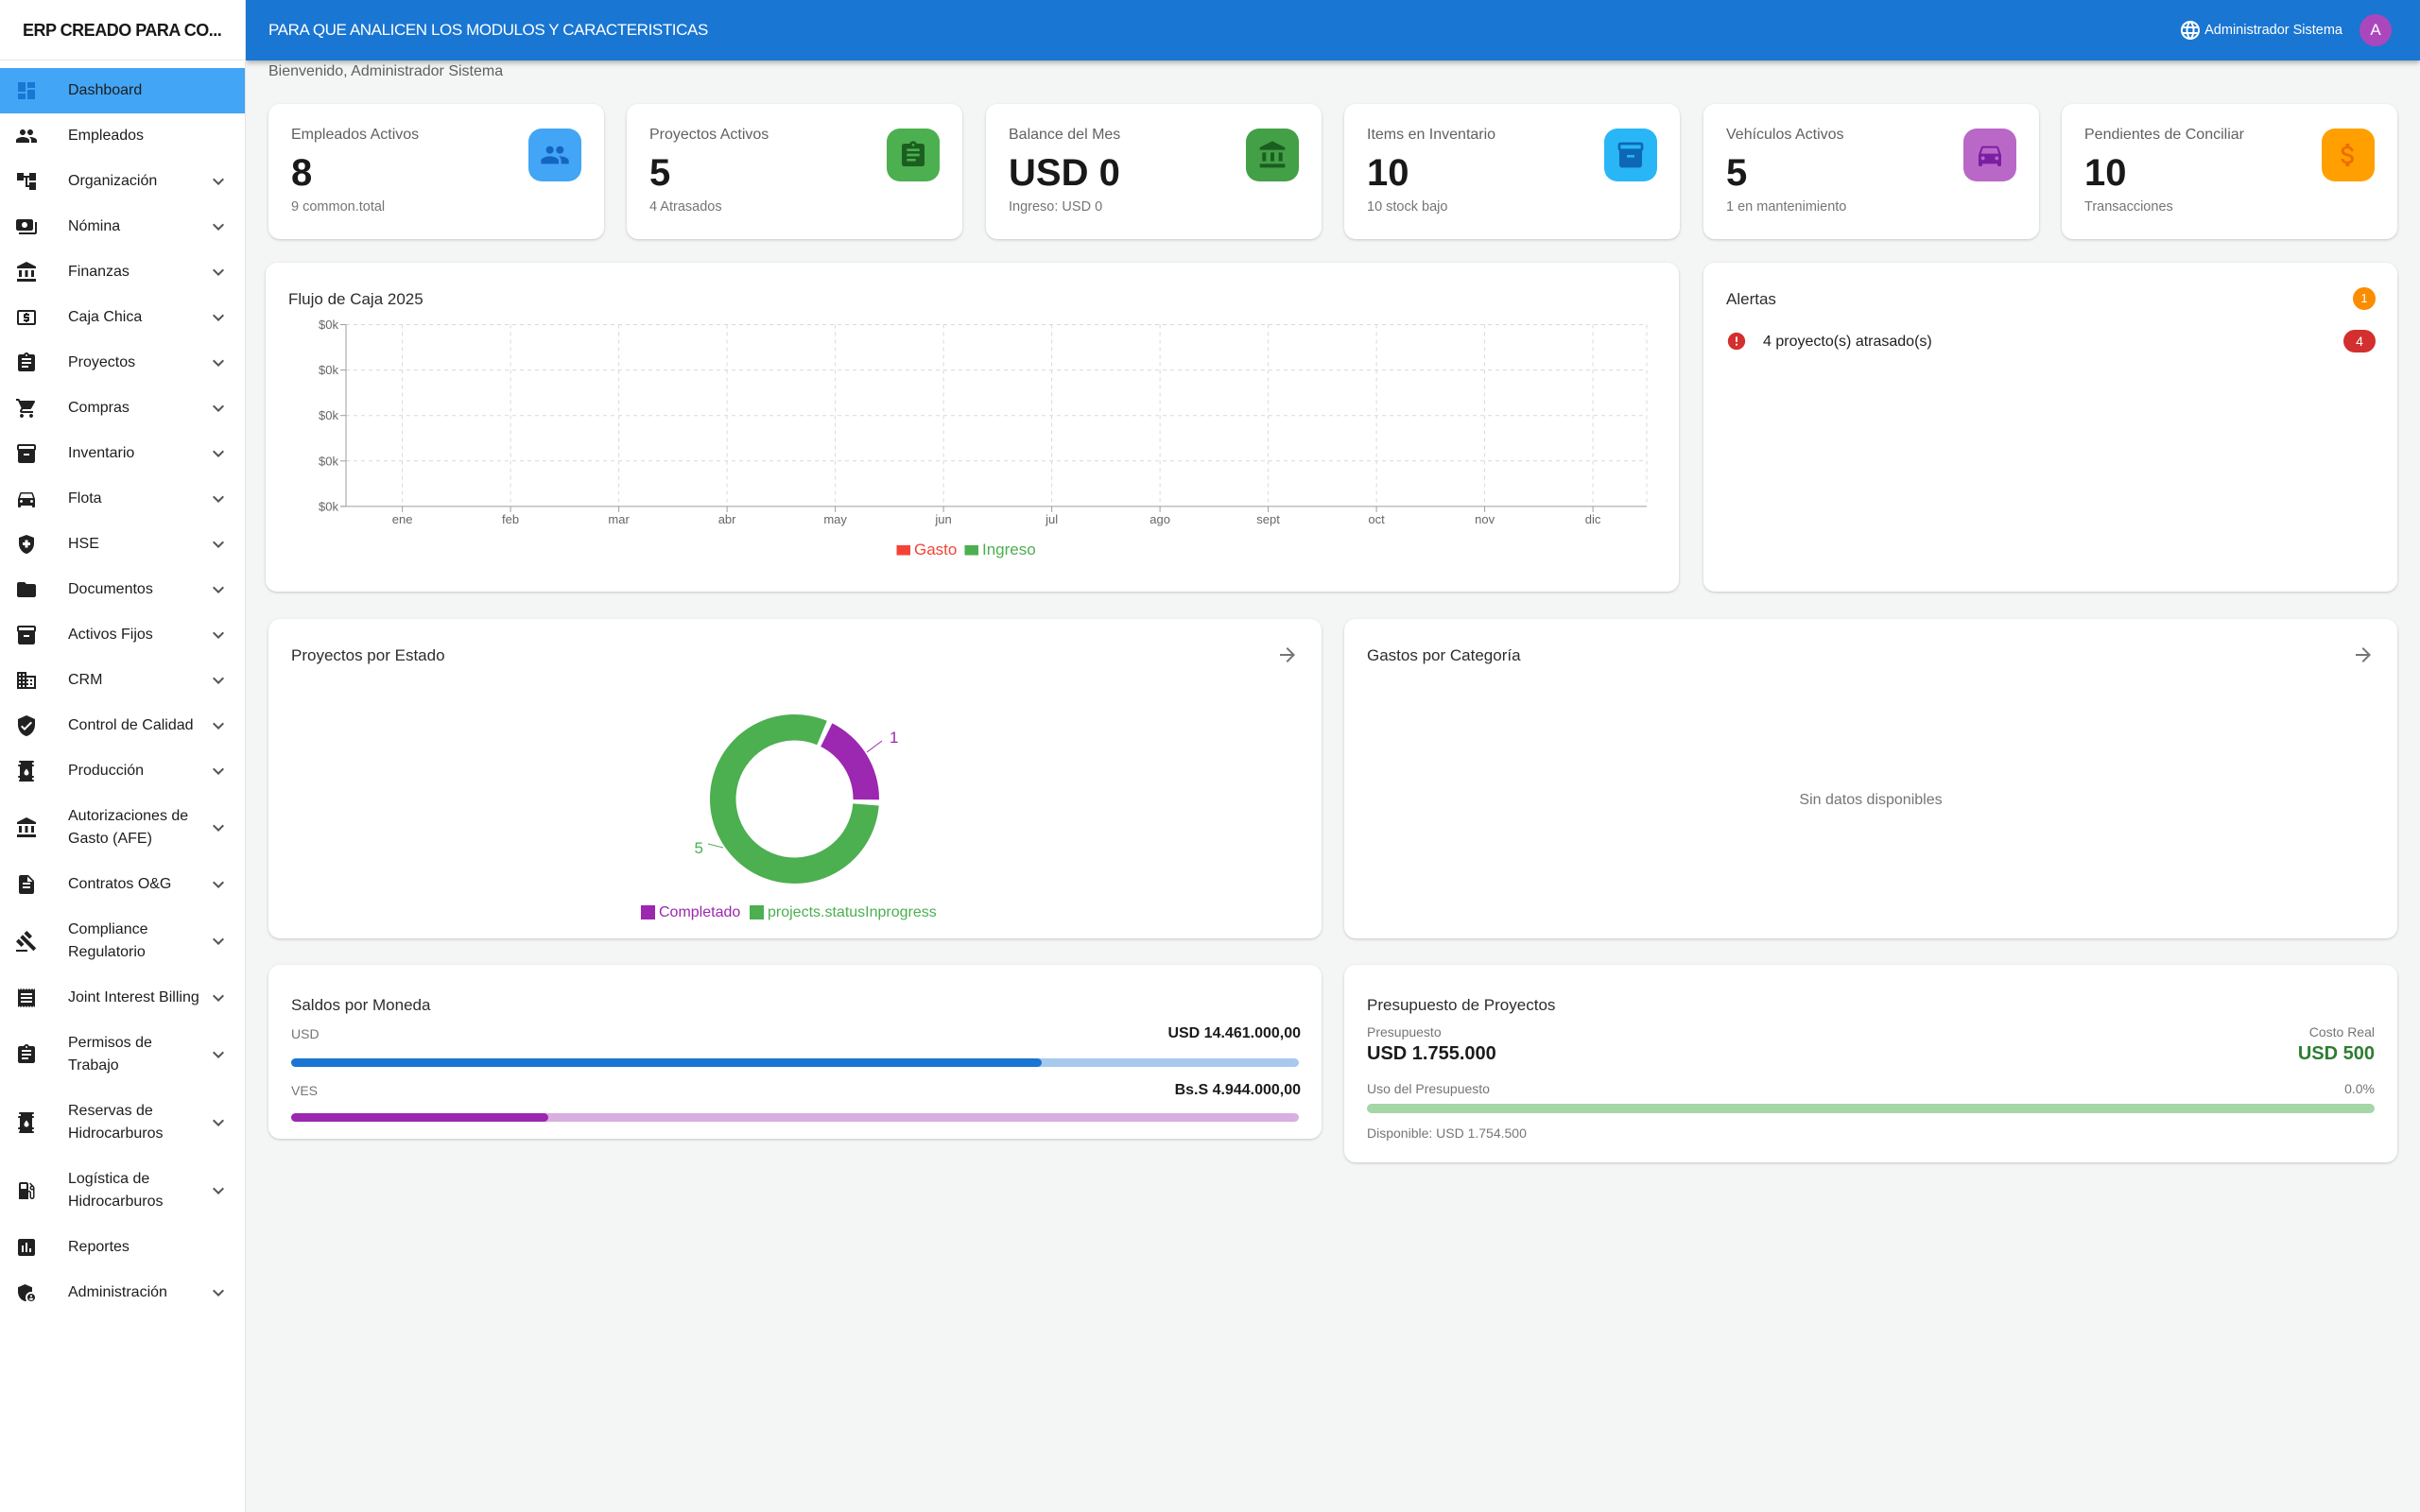 This screenshot has height=1512, width=2420. I want to click on svg-text: mar, so click(619, 519).